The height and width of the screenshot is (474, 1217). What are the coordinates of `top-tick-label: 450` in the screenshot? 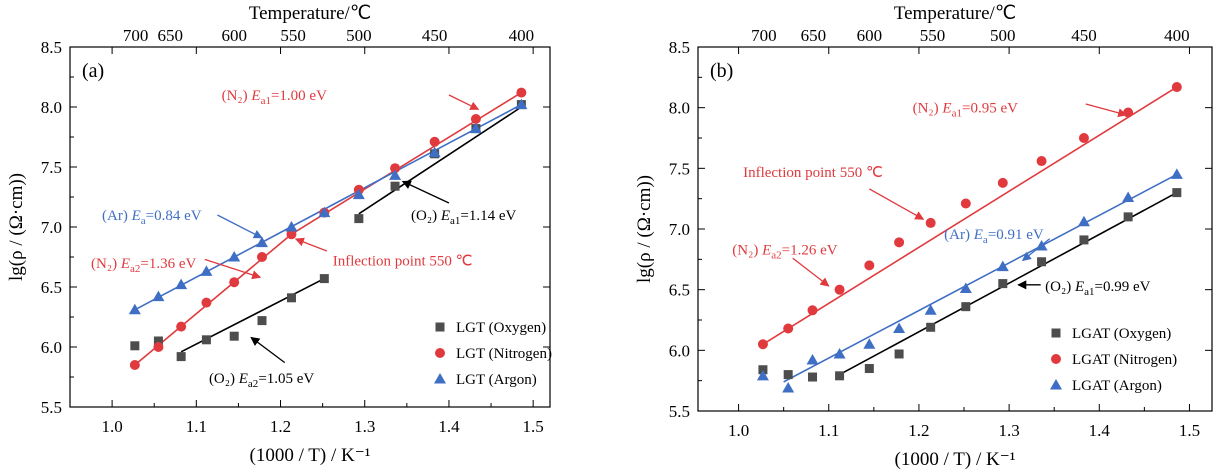 It's located at (435, 35).